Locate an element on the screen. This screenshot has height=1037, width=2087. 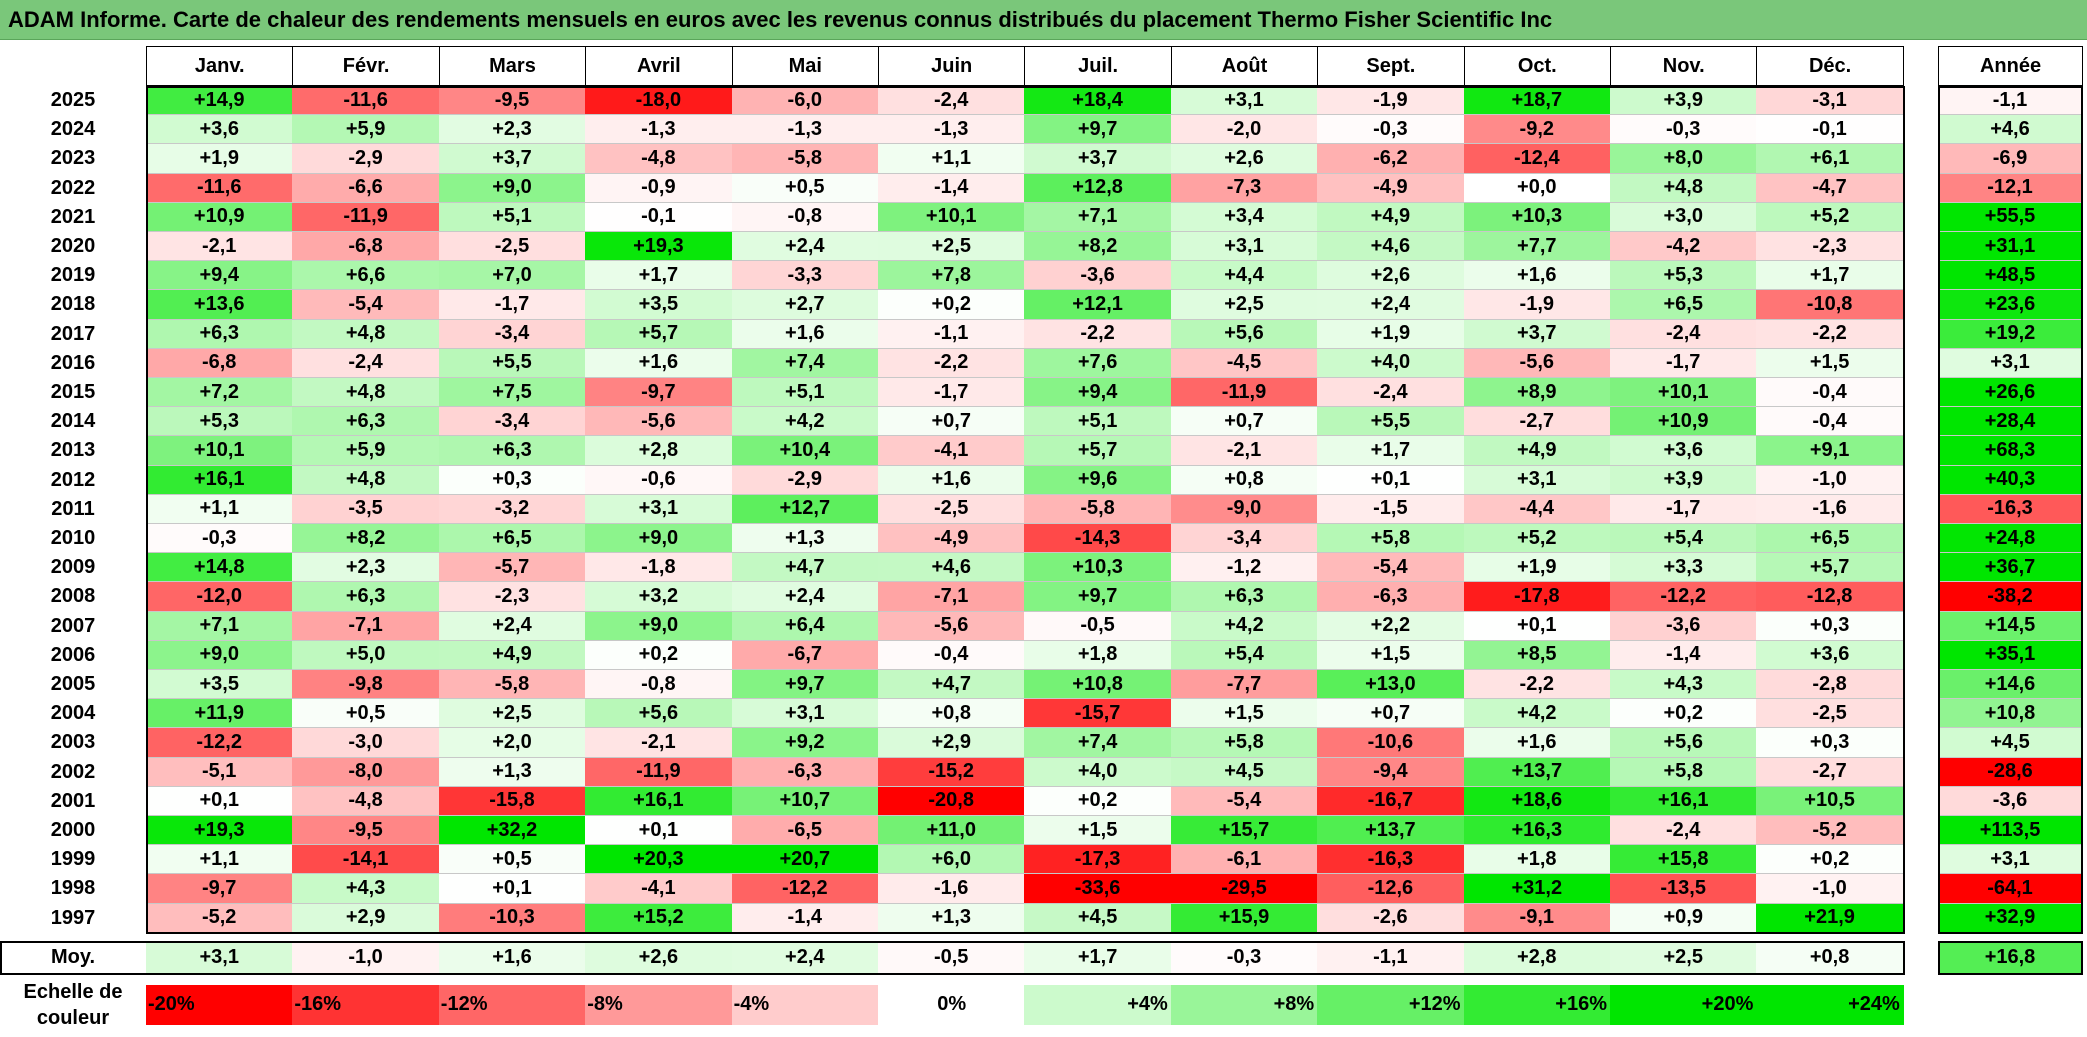
heatmap-cell: +1,5 is located at coordinates (1391, 655).